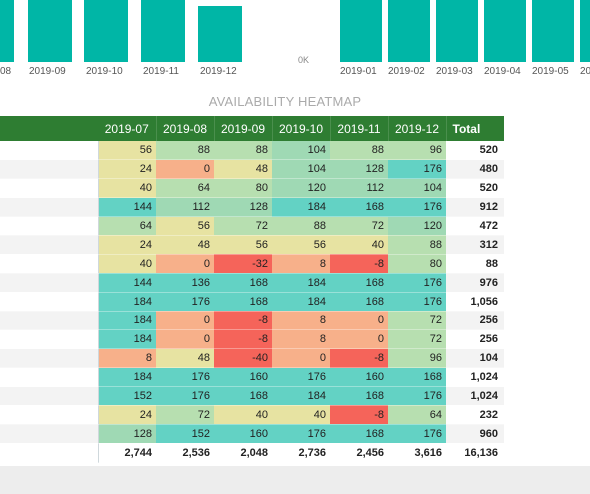  I want to click on table-row: 24 72 40 40 -8 64 232, so click(252, 415).